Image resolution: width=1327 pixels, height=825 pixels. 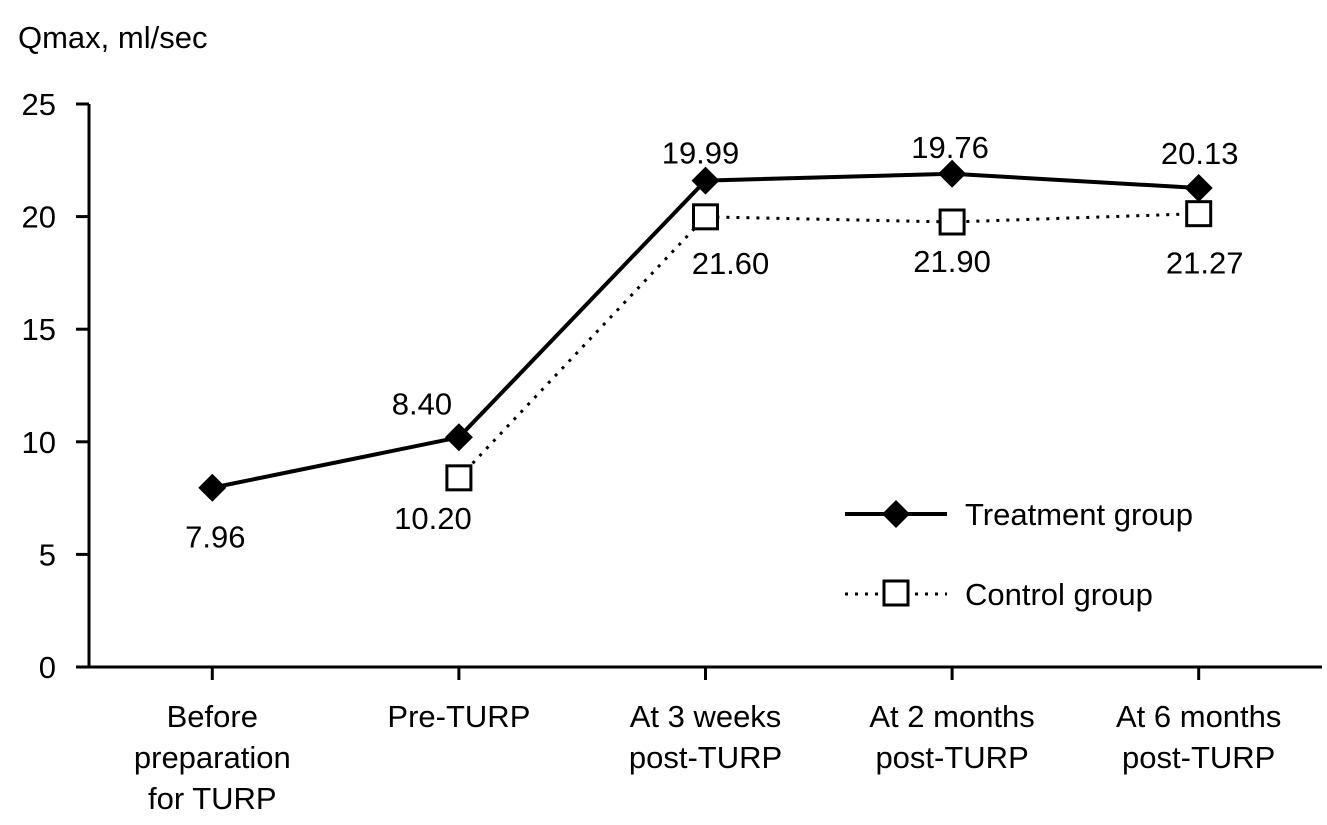 What do you see at coordinates (1200, 153) in the screenshot?
I see `data-point-label: 20.13` at bounding box center [1200, 153].